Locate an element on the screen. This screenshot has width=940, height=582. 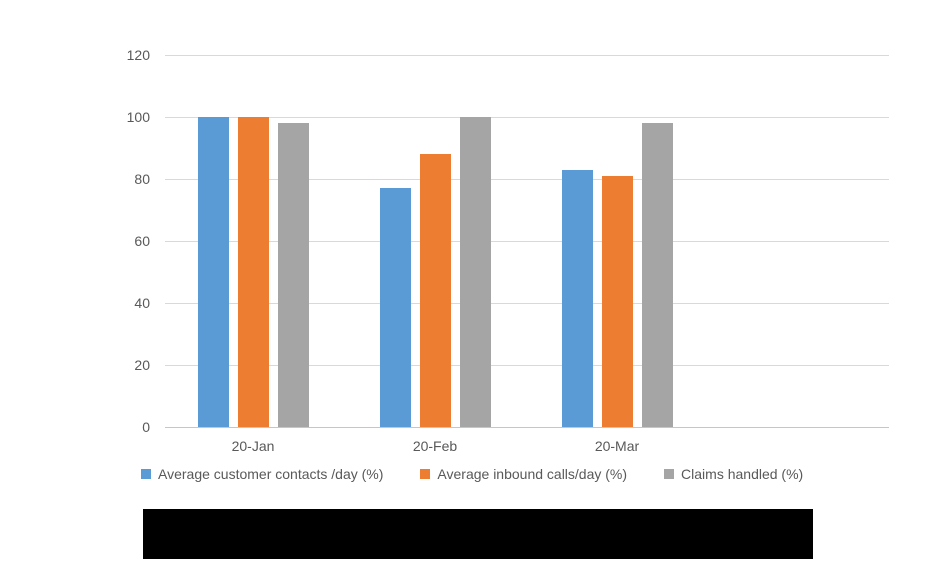
y-axis-tick-label: 60 is located at coordinates (142, 241).